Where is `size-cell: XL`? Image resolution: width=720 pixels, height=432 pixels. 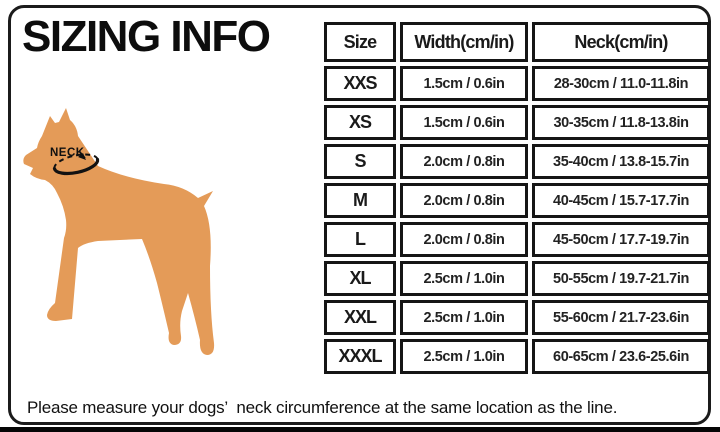
size-cell: XL is located at coordinates (360, 278).